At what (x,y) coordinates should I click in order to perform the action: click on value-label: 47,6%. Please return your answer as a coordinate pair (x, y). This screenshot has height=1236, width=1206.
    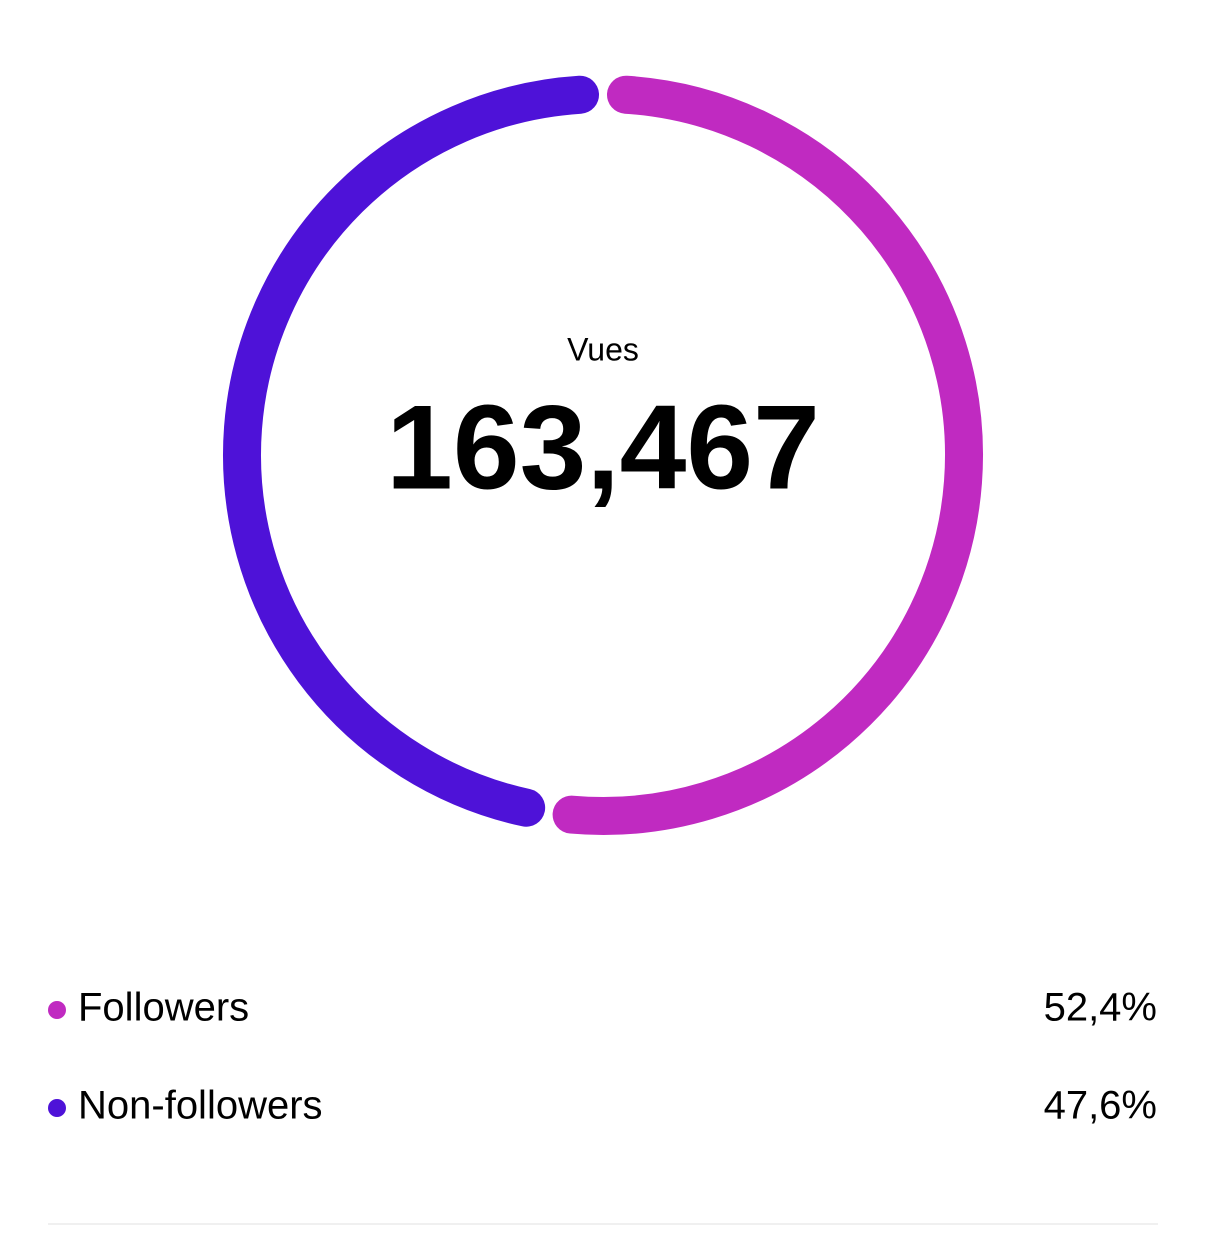
    Looking at the image, I should click on (1100, 1106).